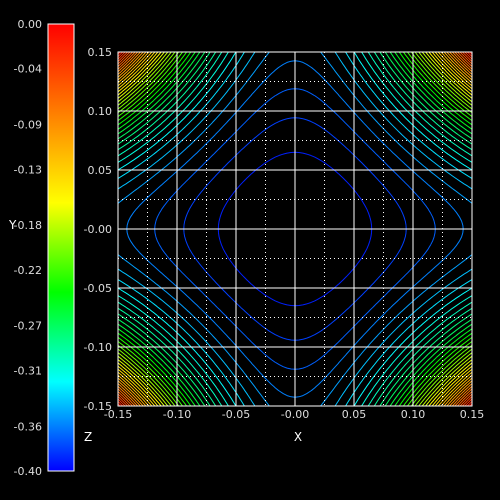 This screenshot has width=500, height=500. What do you see at coordinates (354, 414) in the screenshot?
I see `x-tick-label: 0.05` at bounding box center [354, 414].